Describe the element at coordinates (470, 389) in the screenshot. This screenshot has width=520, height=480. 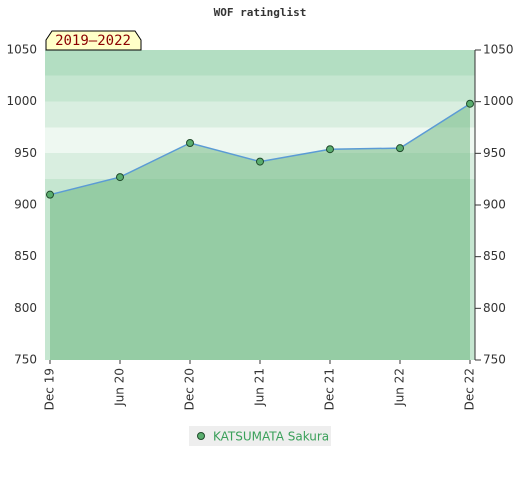
I see `x-tick-label: Dec 22` at that location.